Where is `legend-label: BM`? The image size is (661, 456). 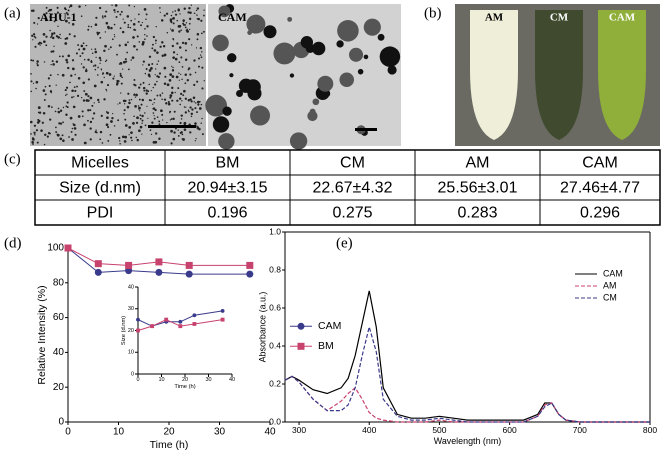 legend-label: BM is located at coordinates (326, 346).